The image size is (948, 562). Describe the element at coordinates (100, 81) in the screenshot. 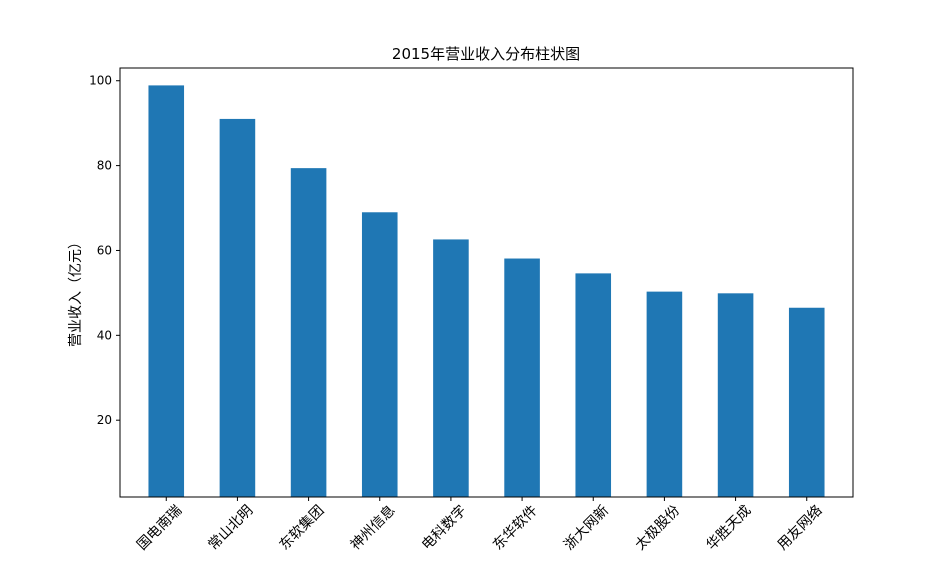

I see `y-tick-label: 100` at that location.